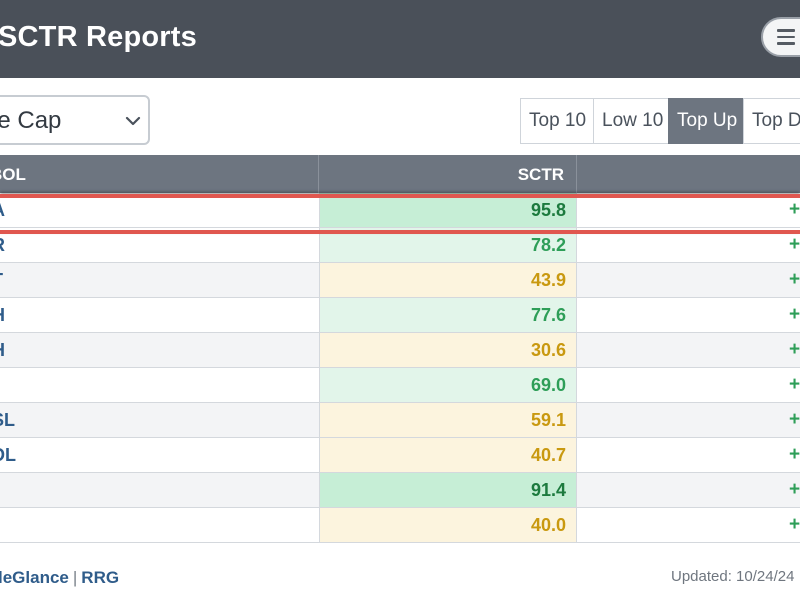 The image size is (800, 600). What do you see at coordinates (13, 174) in the screenshot?
I see `column-header-symbol: BOL` at bounding box center [13, 174].